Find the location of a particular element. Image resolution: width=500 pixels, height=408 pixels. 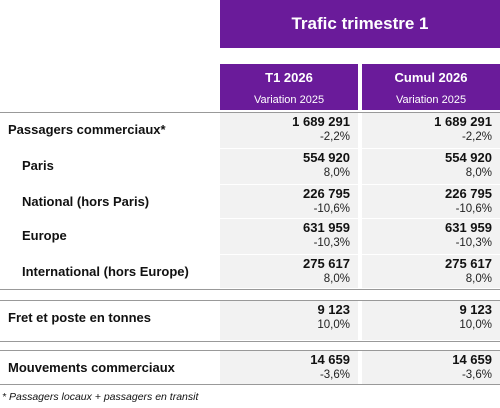

row-label: Europe is located at coordinates (44, 235).